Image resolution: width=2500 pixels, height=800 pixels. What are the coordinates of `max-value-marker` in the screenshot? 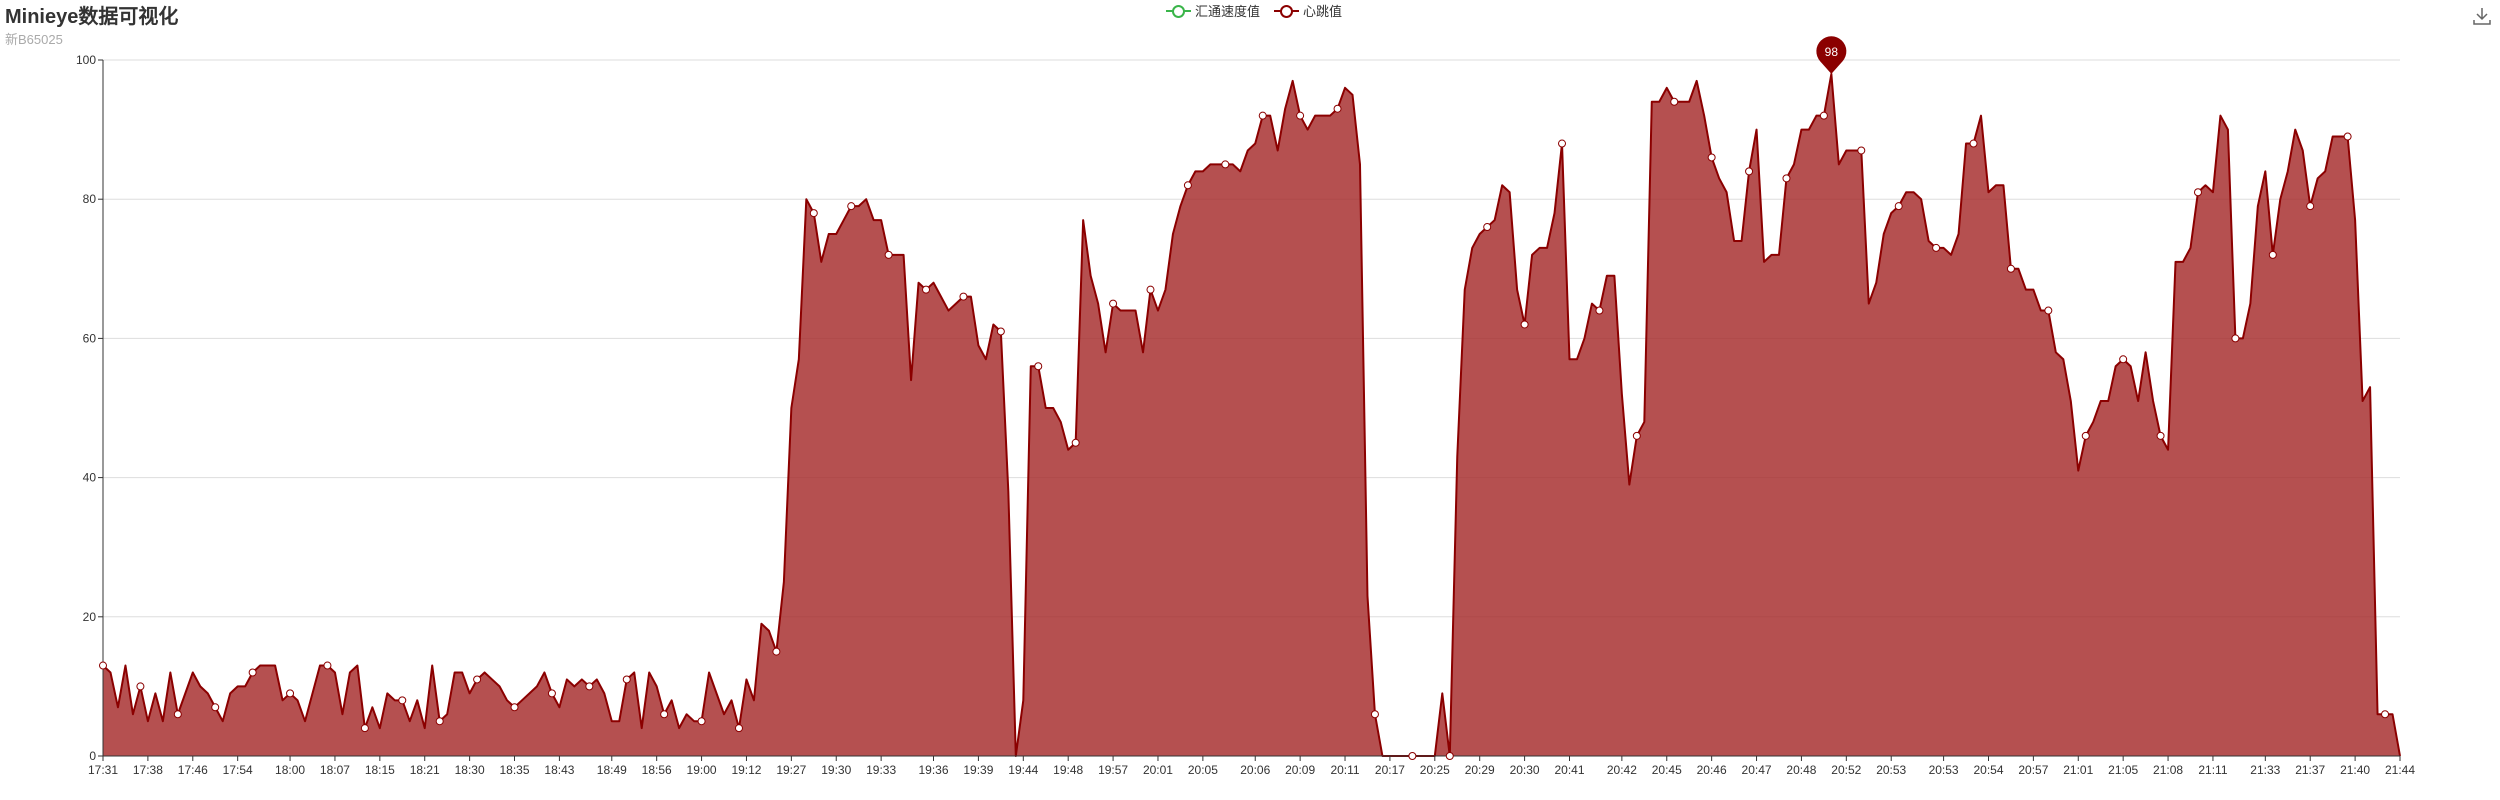 It's located at (1831, 55).